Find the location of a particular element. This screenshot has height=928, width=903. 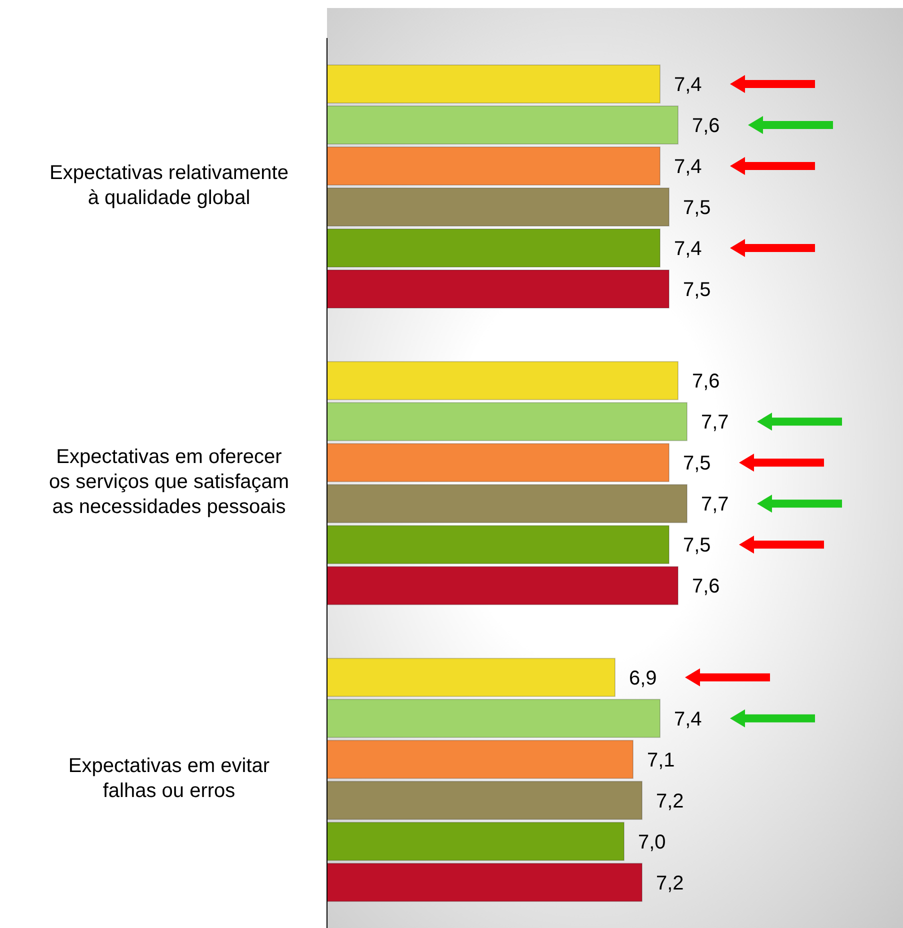

data-label: 7,1 is located at coordinates (661, 760).